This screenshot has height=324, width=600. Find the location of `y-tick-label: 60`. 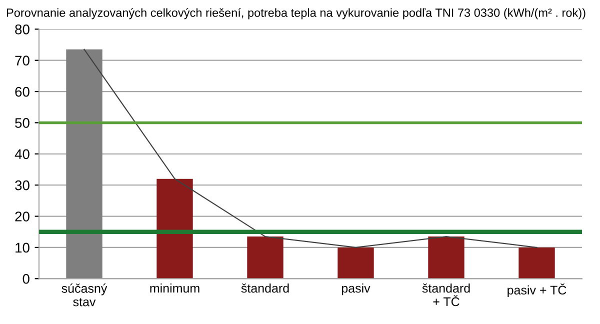

y-tick-label: 60 is located at coordinates (22, 91).